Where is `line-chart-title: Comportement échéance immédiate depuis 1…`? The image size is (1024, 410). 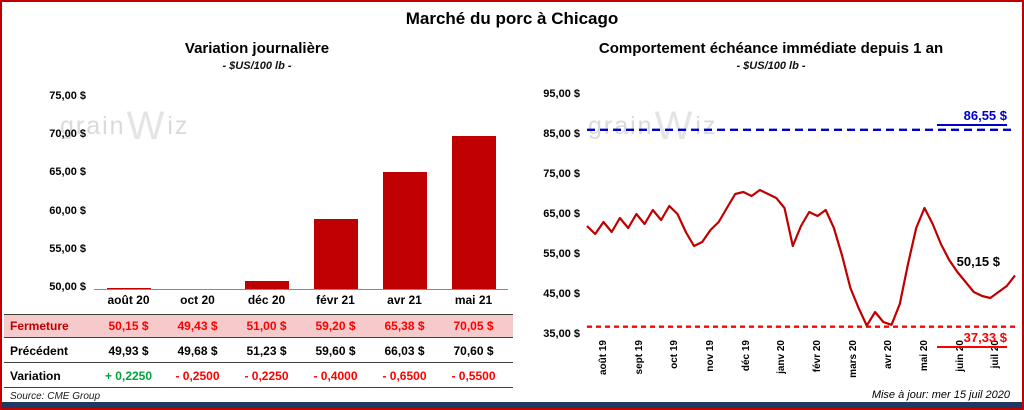 line-chart-title: Comportement échéance immédiate depuis 1… is located at coordinates (771, 48).